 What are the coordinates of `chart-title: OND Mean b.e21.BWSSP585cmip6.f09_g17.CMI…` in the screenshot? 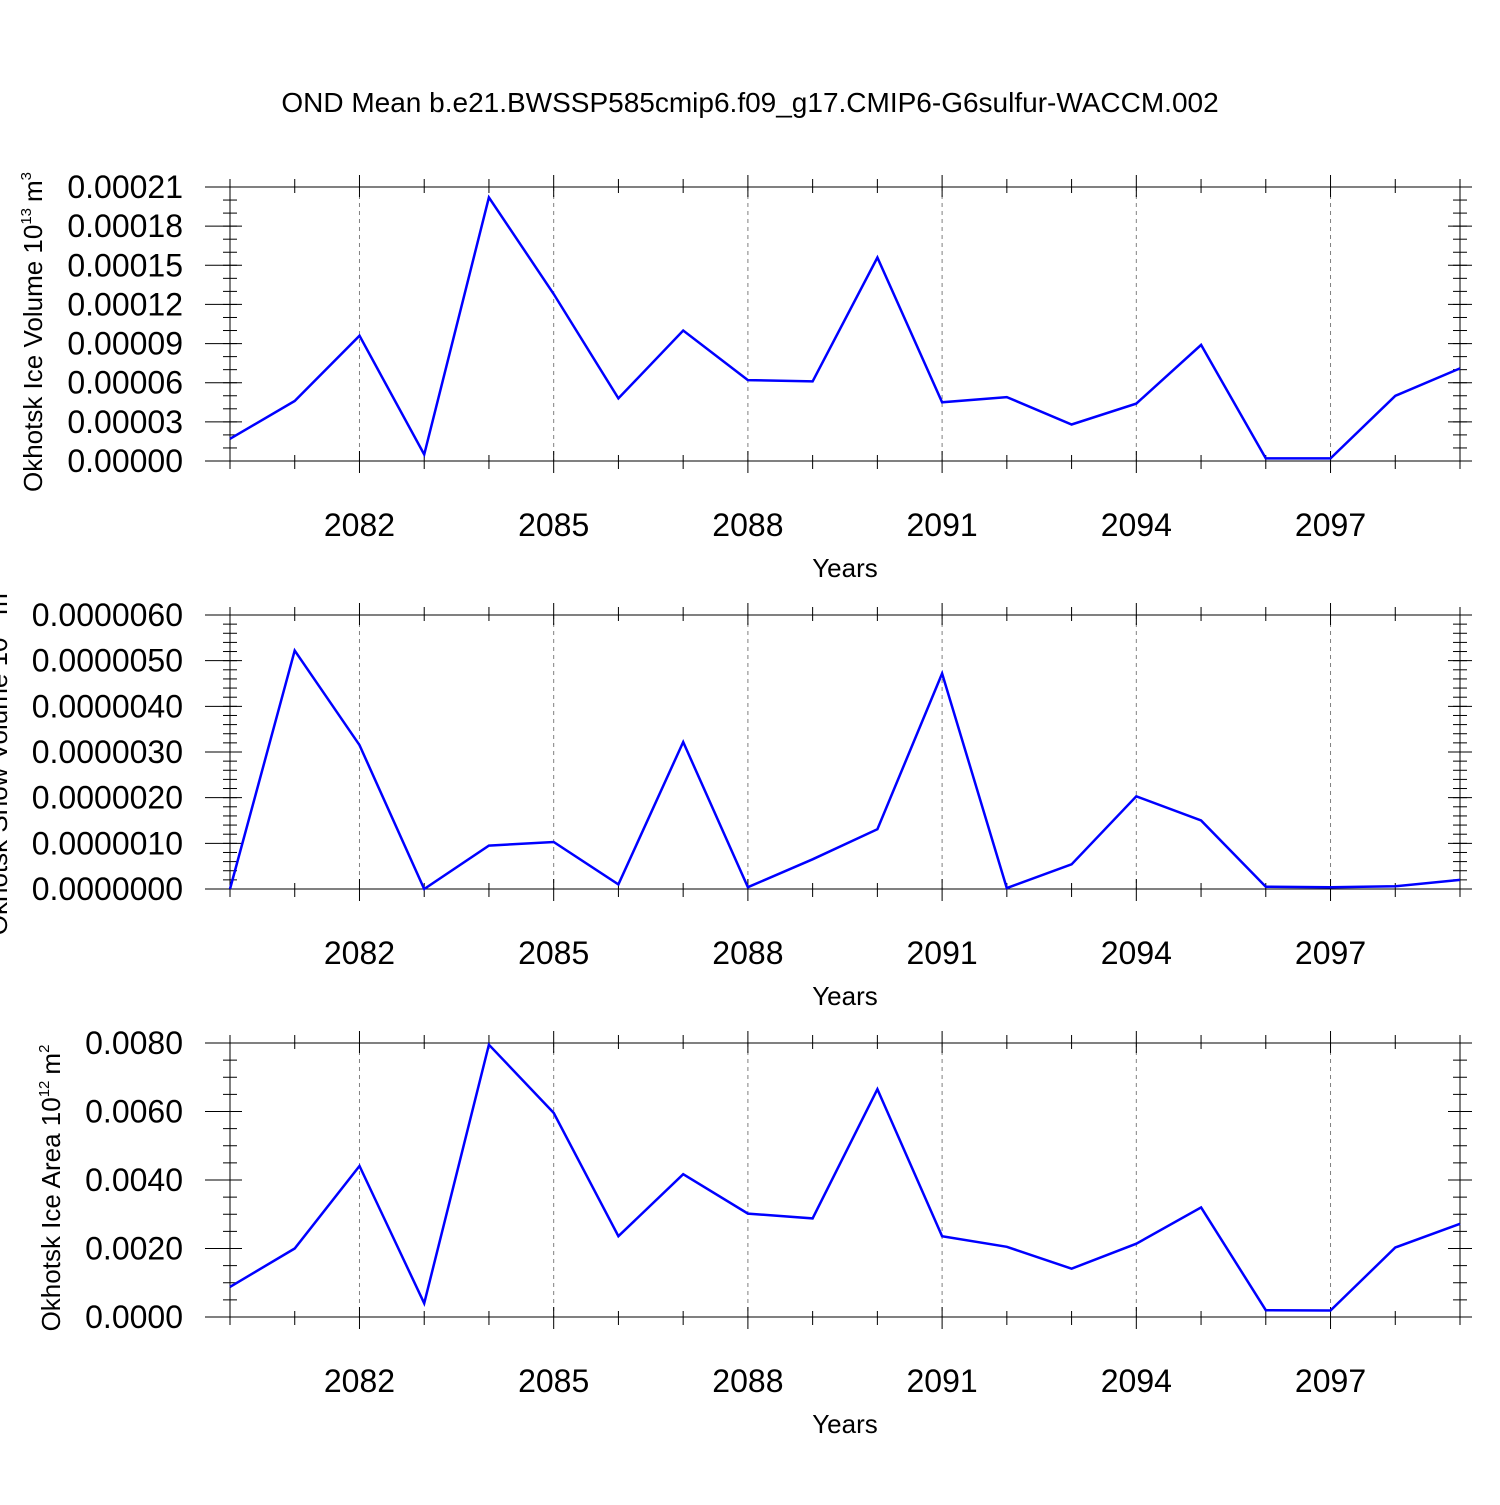 It's located at (749, 102).